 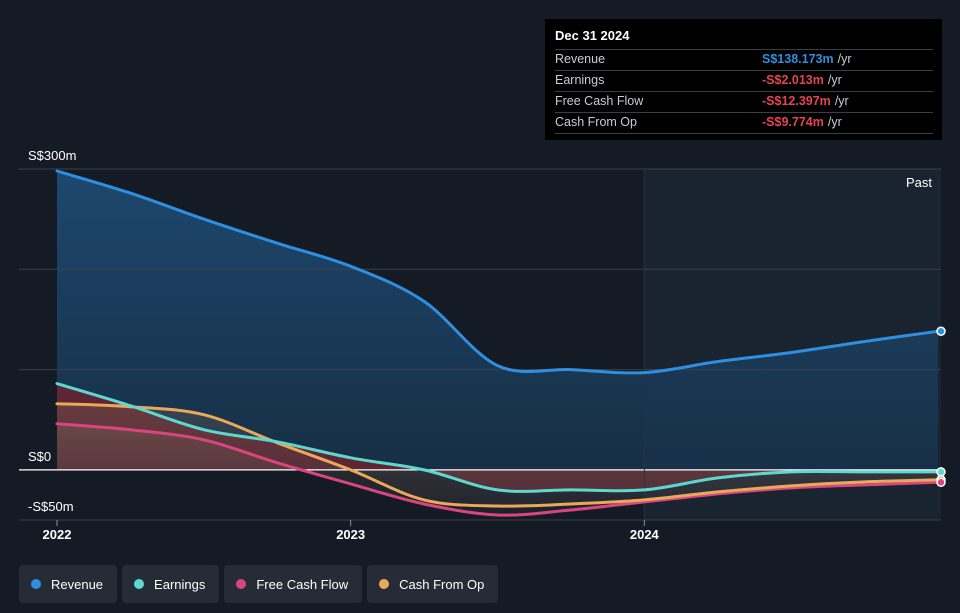 What do you see at coordinates (941, 482) in the screenshot?
I see `end-marker-free-cash-flow` at bounding box center [941, 482].